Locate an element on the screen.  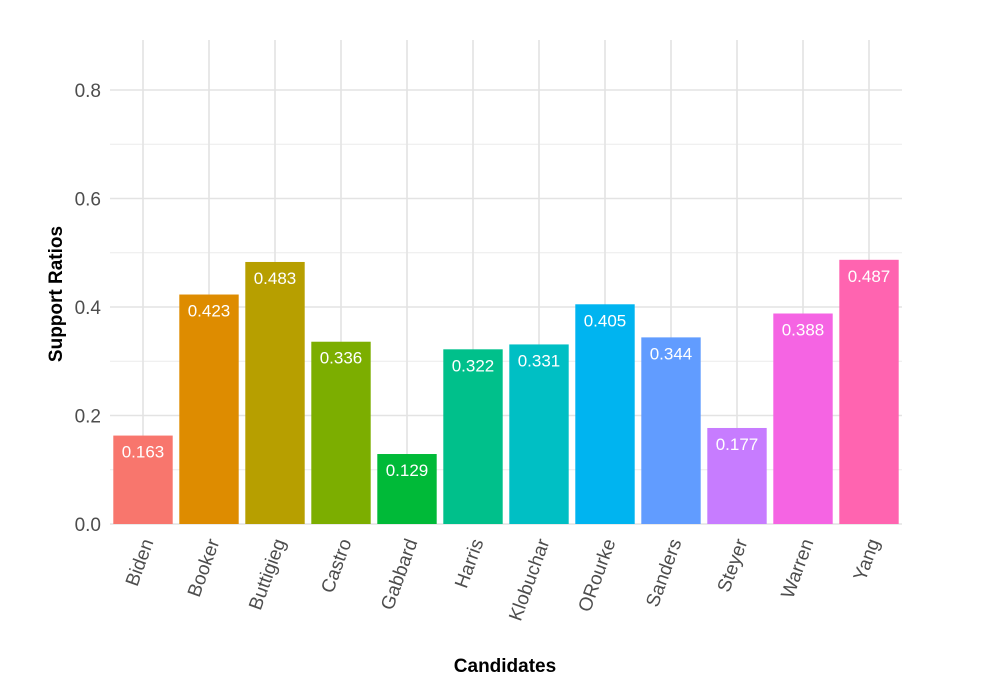
y-tick-label: 0.2 is located at coordinates (88, 417).